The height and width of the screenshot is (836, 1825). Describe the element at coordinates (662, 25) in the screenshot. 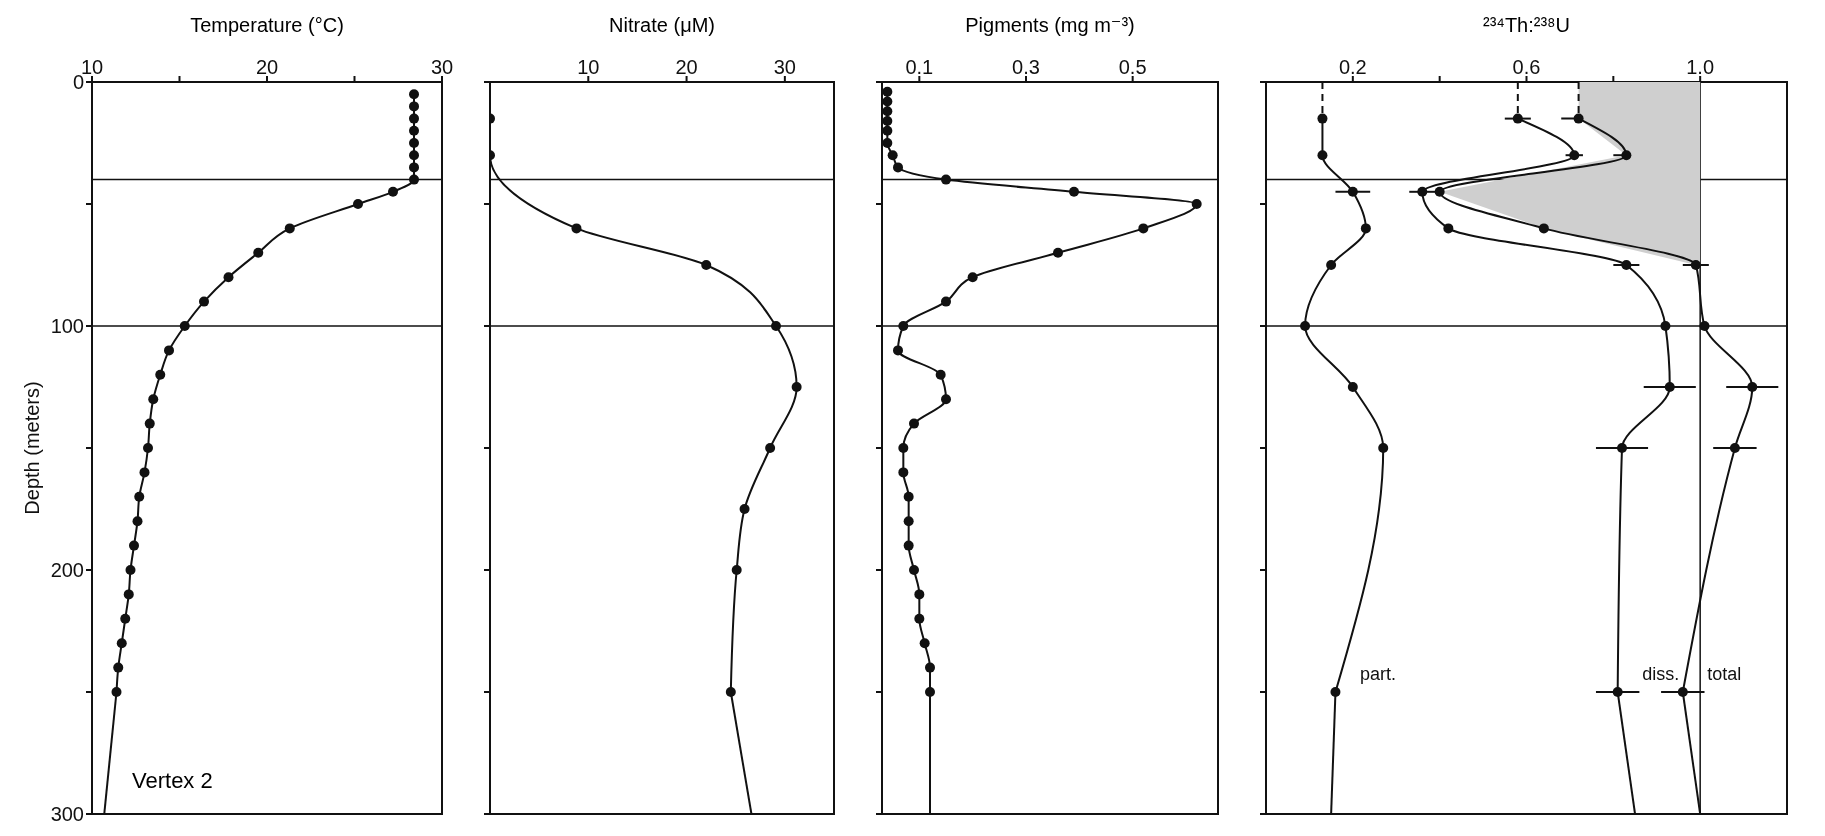

I see `chart-title: Nitrate (μM)` at that location.